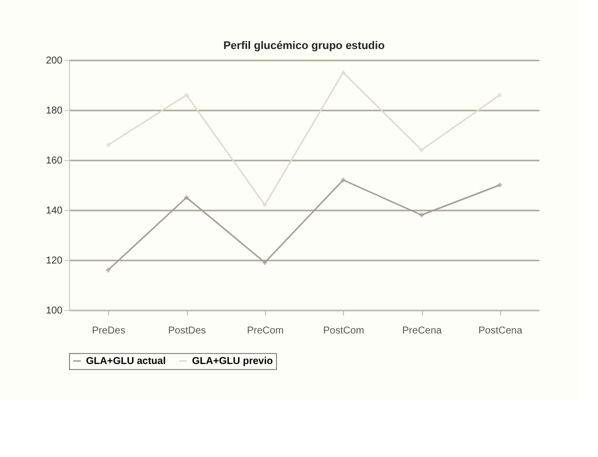  I want to click on legend-label: GLA+GLU previo, so click(232, 361).